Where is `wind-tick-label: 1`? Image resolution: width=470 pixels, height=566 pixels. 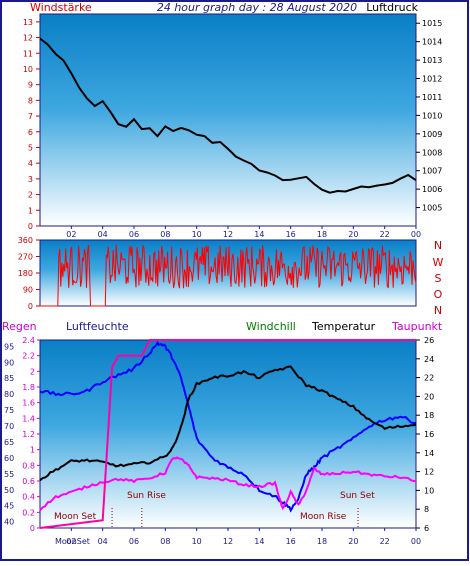
wind-tick-label: 1 is located at coordinates (30, 210).